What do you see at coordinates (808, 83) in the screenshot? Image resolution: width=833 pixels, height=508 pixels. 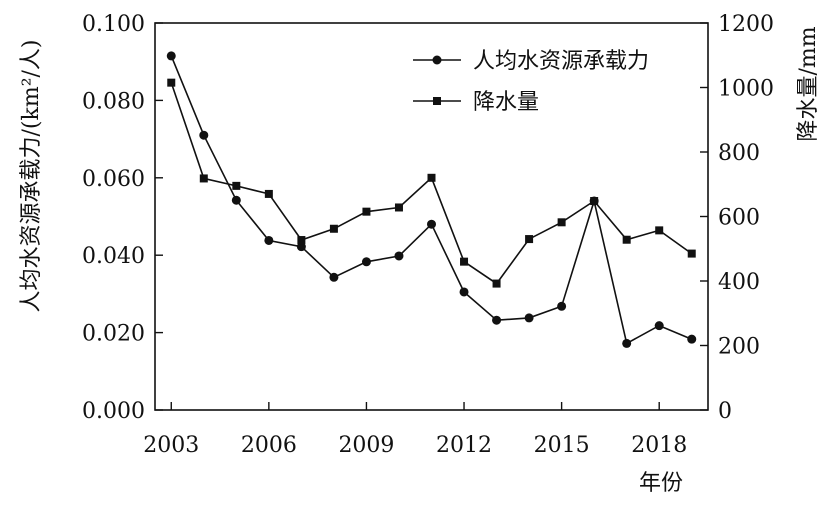 I see `right-axis-title: 降水量/mm` at bounding box center [808, 83].